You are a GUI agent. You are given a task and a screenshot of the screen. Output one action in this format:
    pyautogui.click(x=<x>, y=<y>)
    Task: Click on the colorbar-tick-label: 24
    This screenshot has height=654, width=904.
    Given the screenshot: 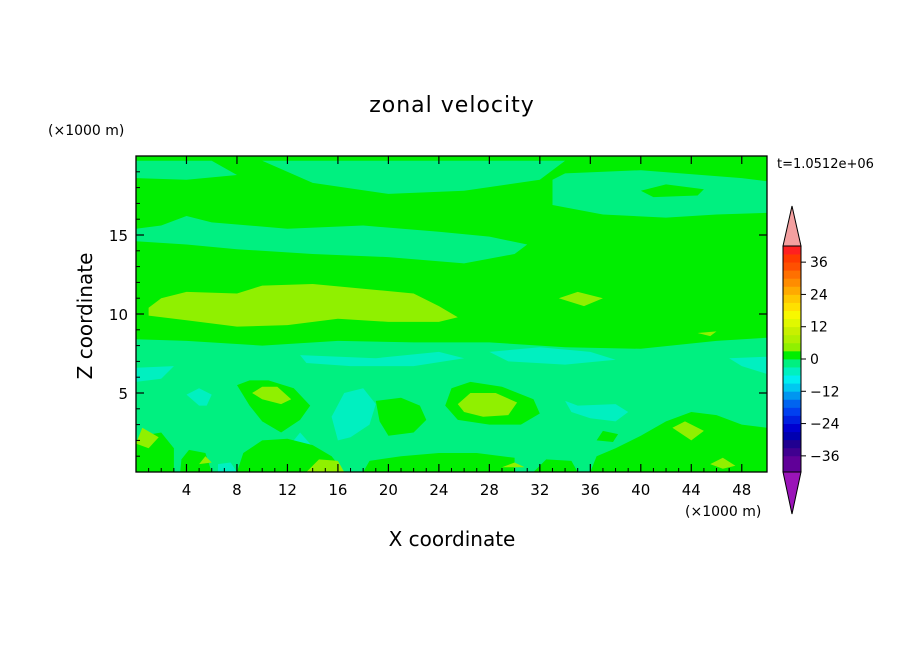 What is the action you would take?
    pyautogui.click(x=819, y=295)
    